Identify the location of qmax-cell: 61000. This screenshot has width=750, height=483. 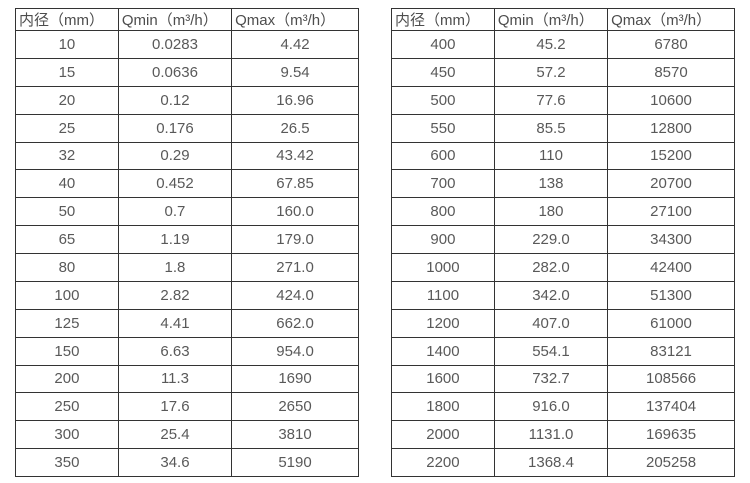
(671, 323).